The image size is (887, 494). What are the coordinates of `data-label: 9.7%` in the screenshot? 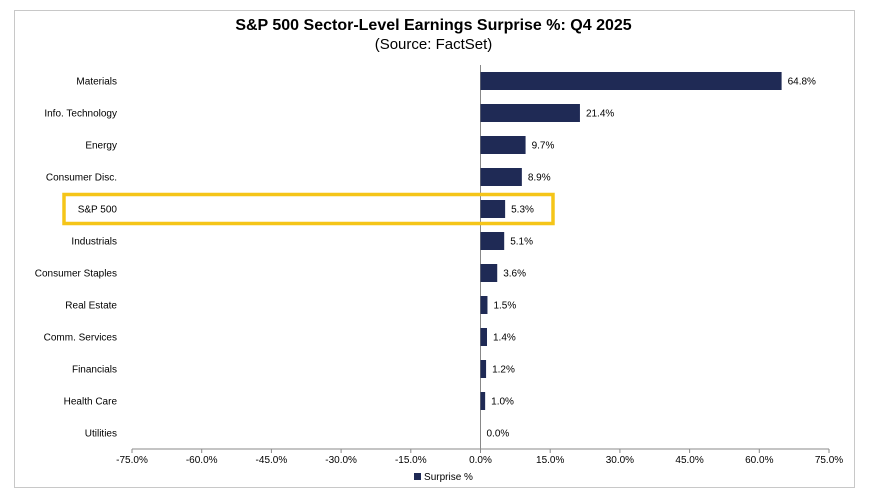 It's located at (543, 146).